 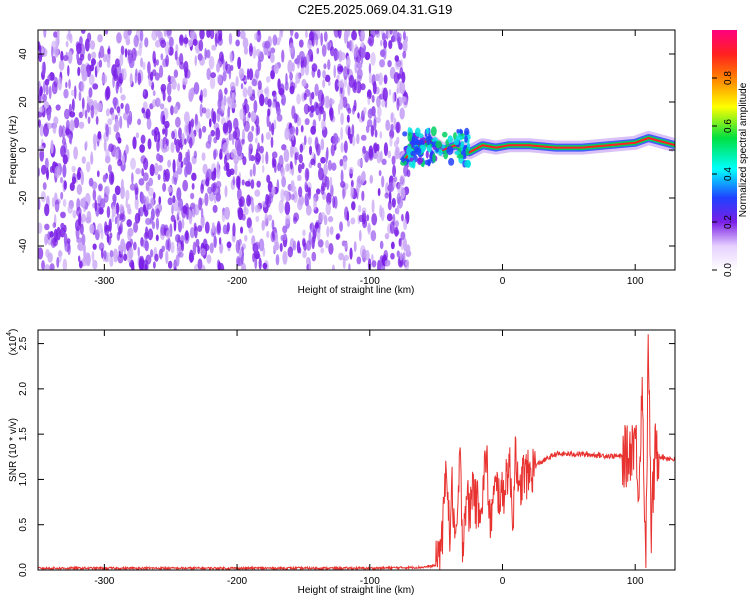 What do you see at coordinates (12, 342) in the screenshot?
I see `snr-scale-factor: (x104)` at bounding box center [12, 342].